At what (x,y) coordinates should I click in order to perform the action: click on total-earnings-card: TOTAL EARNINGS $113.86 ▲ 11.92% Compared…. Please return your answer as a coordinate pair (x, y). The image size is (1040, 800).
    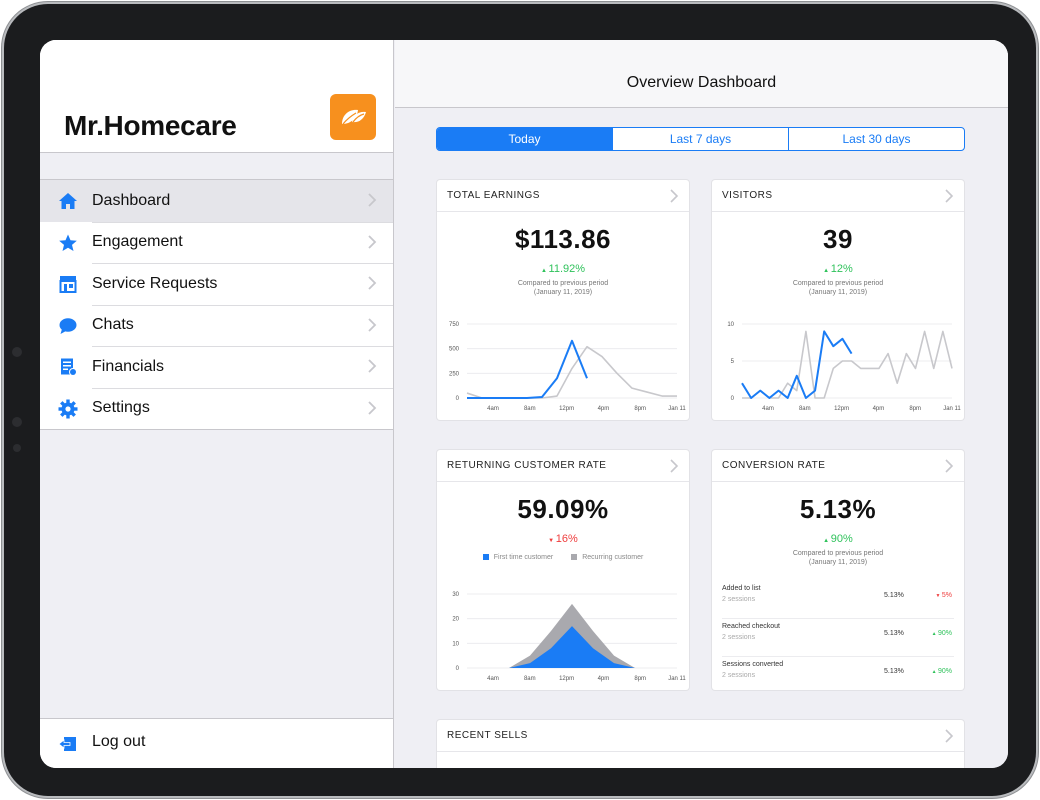
    Looking at the image, I should click on (563, 300).